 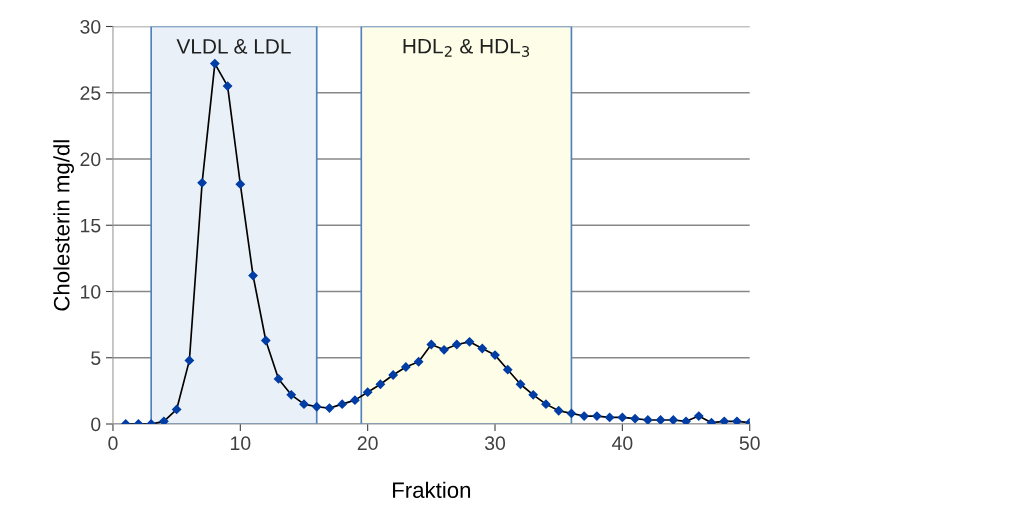 What do you see at coordinates (96, 424) in the screenshot?
I see `y-tick-label: 0` at bounding box center [96, 424].